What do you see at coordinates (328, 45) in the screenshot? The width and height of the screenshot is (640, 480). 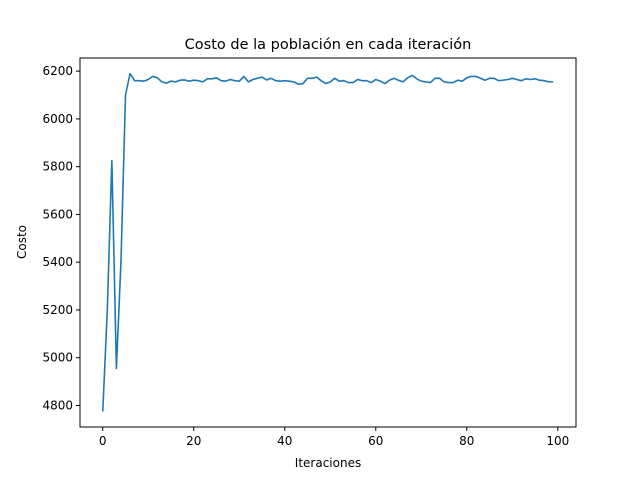 I see `chart-title: Costo de la población en cada iteración` at bounding box center [328, 45].